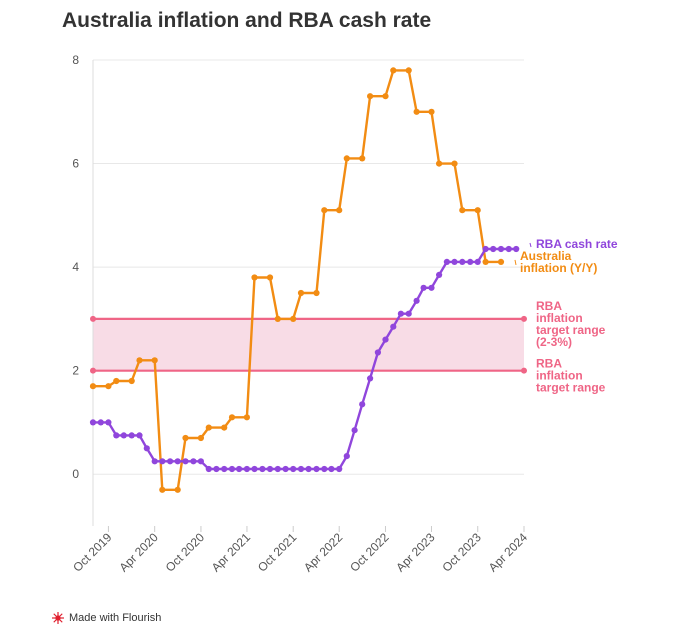 The image size is (679, 638). Describe the element at coordinates (138, 552) in the screenshot. I see `x-tick-label: Apr 2020` at that location.